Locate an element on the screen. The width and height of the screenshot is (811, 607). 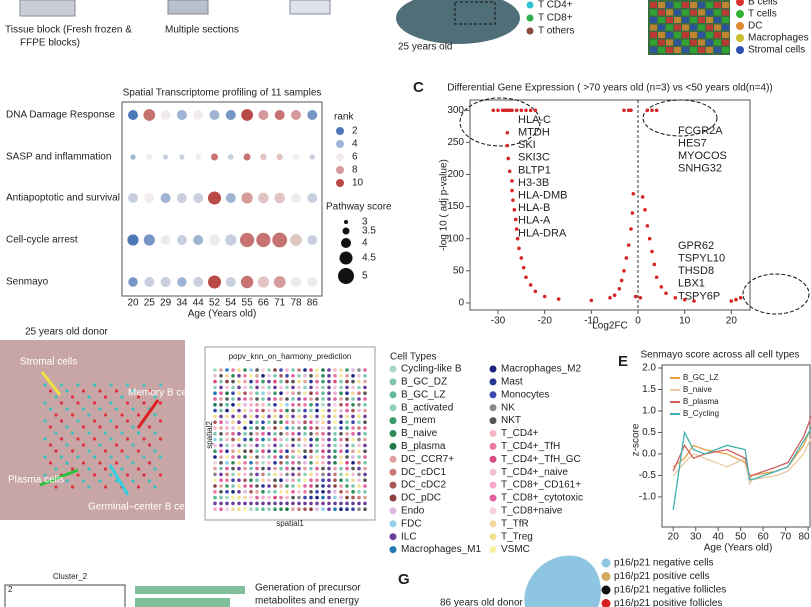
legend-label: 4 is located at coordinates (355, 144).